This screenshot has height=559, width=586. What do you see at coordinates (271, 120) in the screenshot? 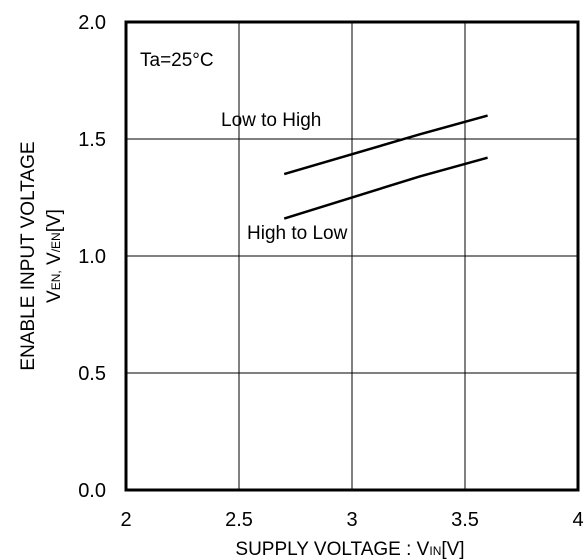
I see `series-label-low-to-high: Low to High` at bounding box center [271, 120].